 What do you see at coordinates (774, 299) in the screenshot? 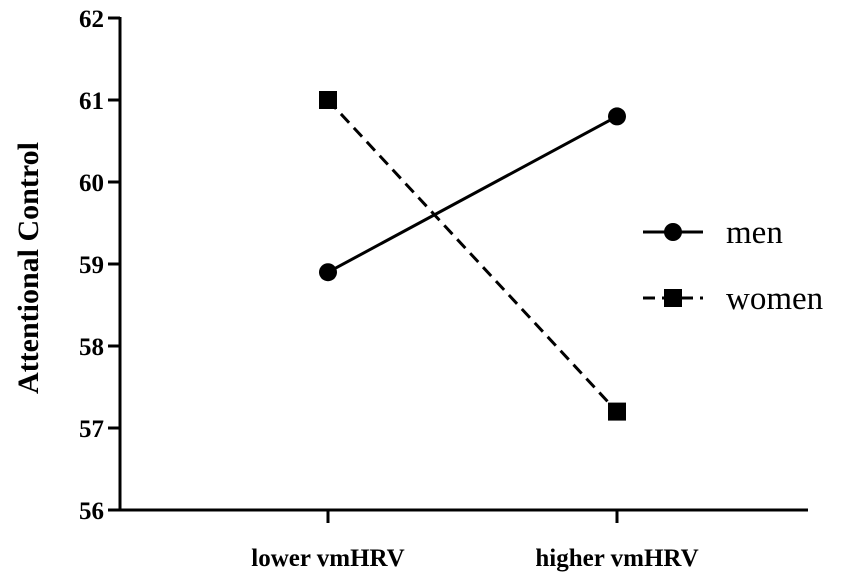
I see `legend-label-women: women` at bounding box center [774, 299].